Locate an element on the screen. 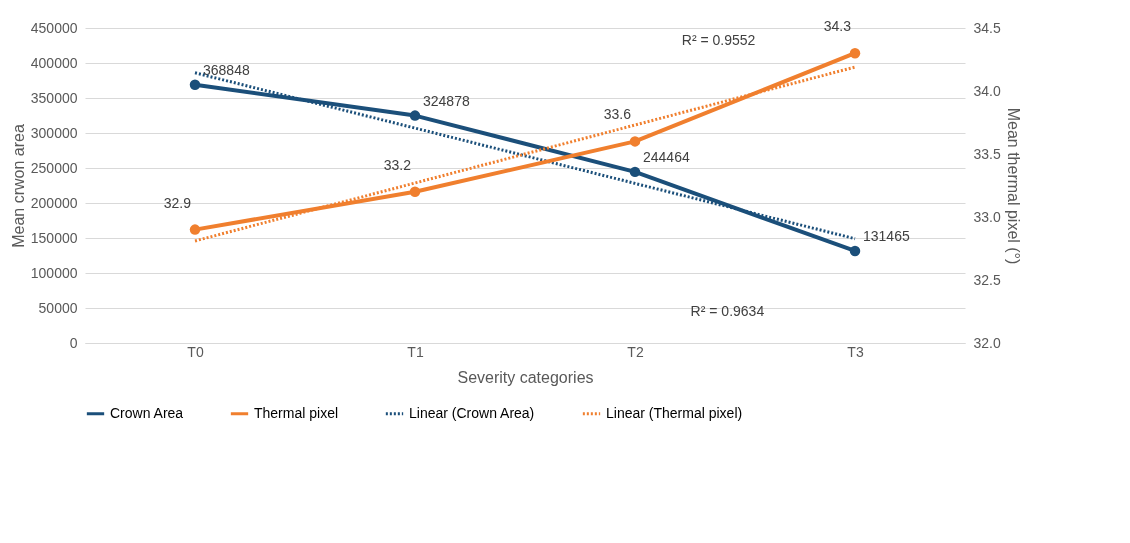 The image size is (1130, 543). y-tick-label: 300000 is located at coordinates (54, 132).